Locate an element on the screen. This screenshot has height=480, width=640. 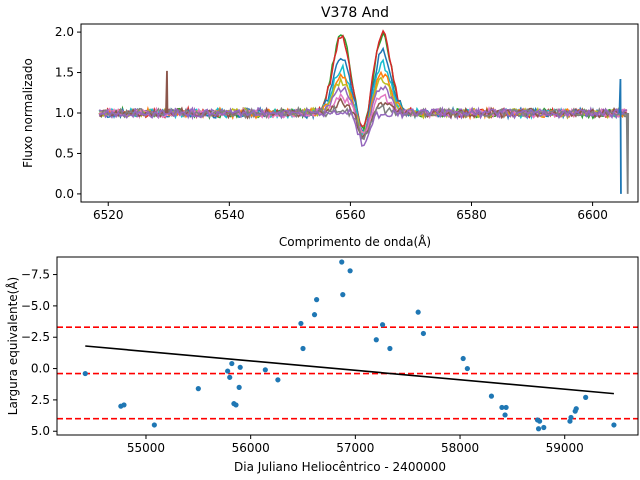
ew-x-tick-label: 55000 is located at coordinates (146, 448).